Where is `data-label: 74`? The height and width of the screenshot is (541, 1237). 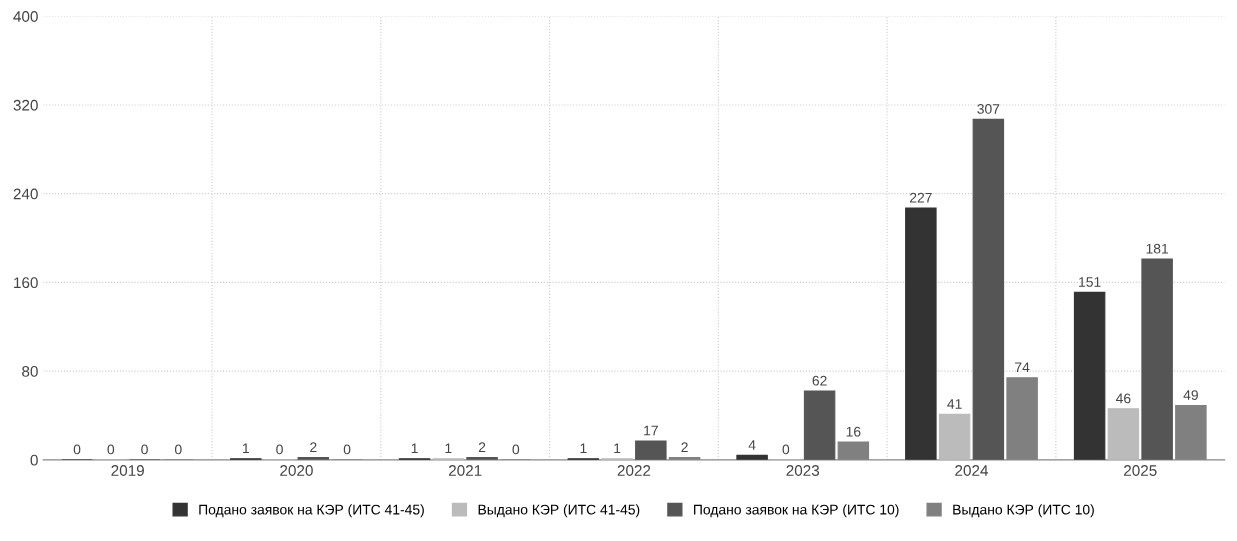
data-label: 74 is located at coordinates (1022, 367).